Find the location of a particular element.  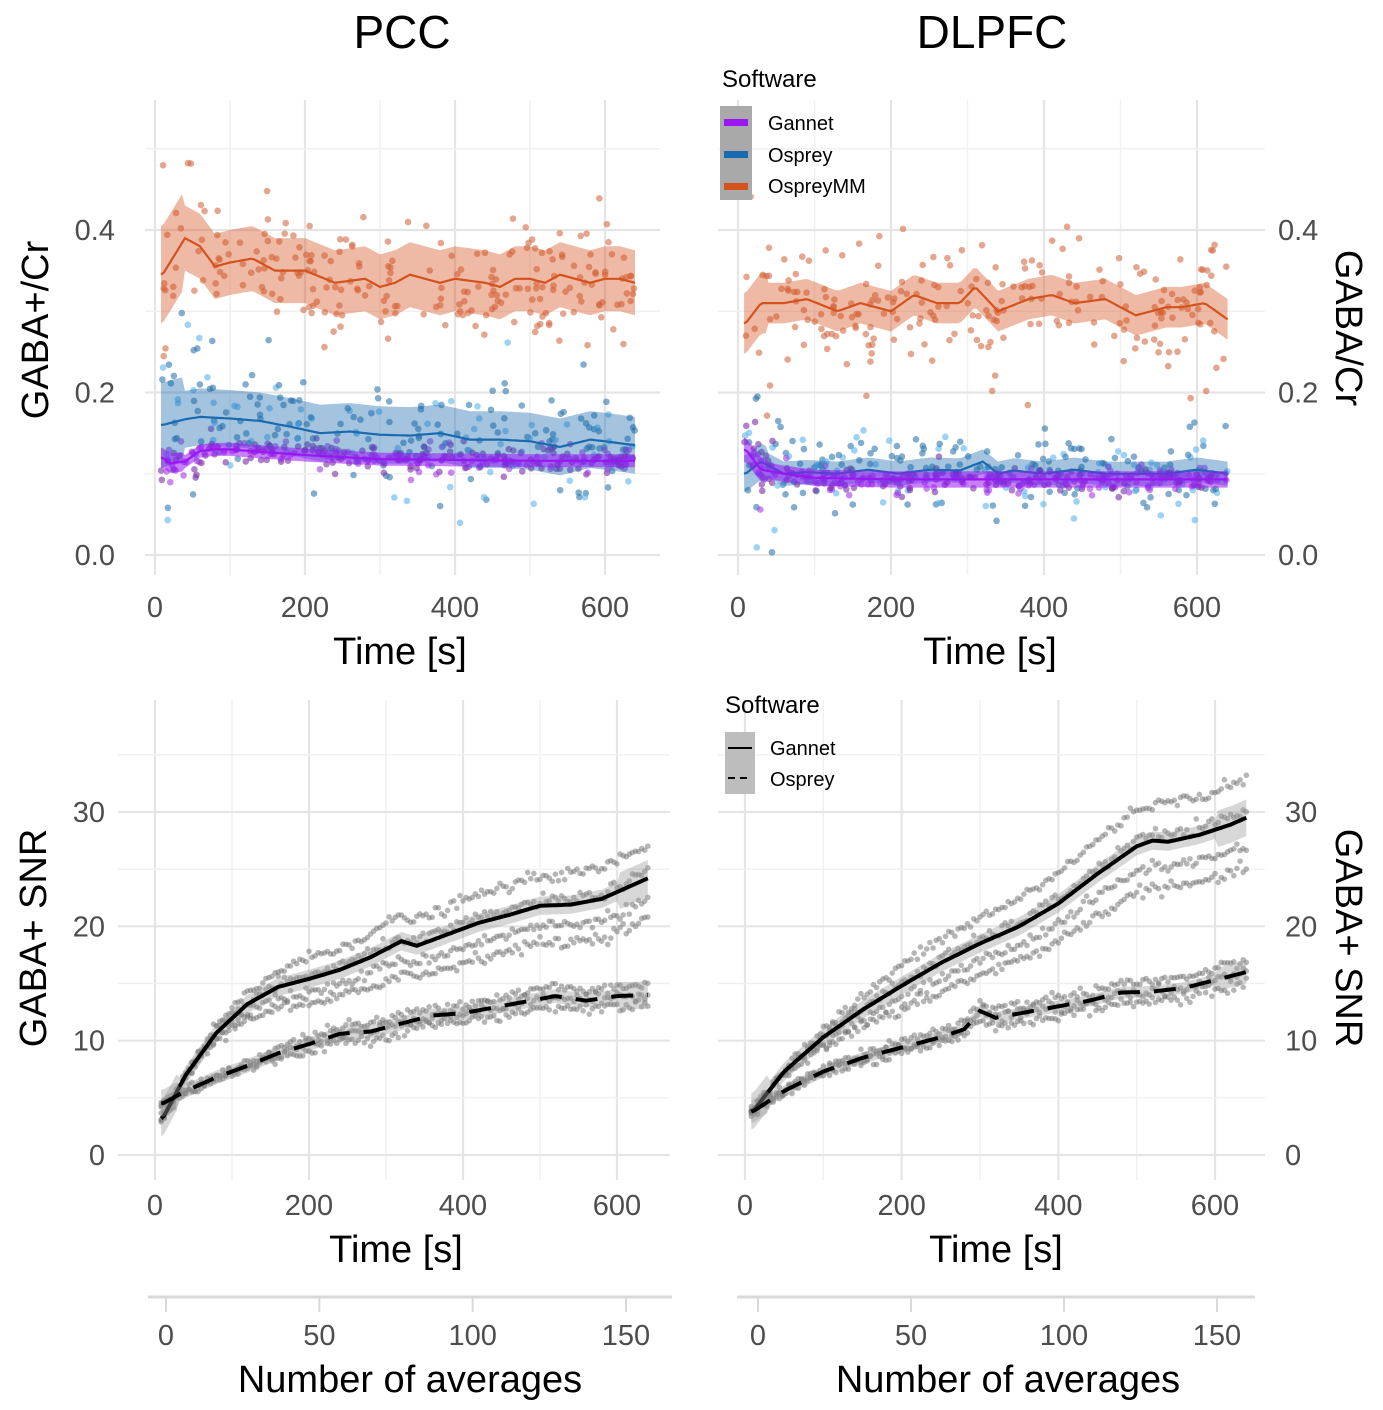

legend-key-gannet is located at coordinates (736, 122).